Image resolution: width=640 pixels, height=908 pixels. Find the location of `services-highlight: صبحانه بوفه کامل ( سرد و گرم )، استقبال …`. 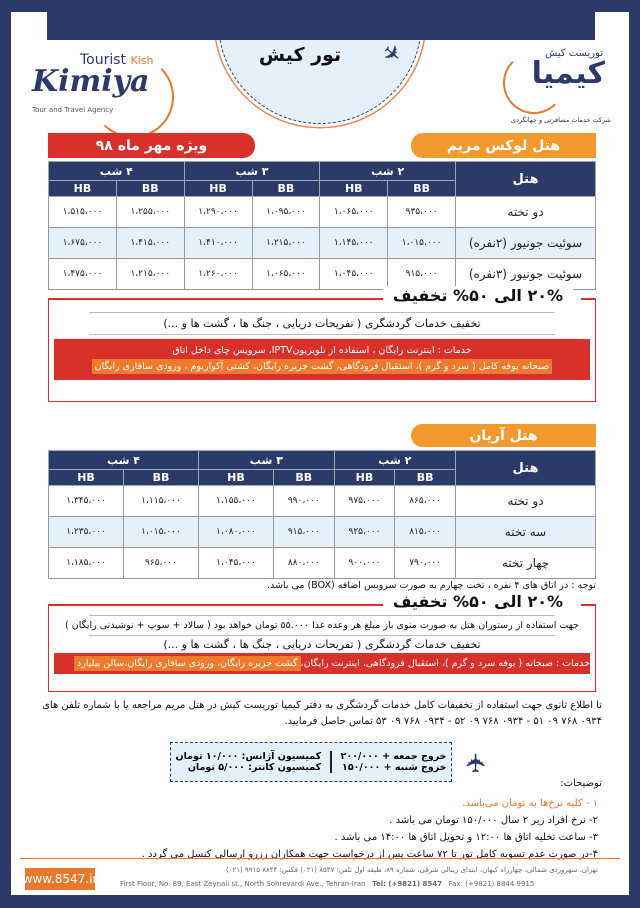

services-highlight: صبحانه بوفه کامل ( سرد و گرم )، استقبال … is located at coordinates (322, 366).